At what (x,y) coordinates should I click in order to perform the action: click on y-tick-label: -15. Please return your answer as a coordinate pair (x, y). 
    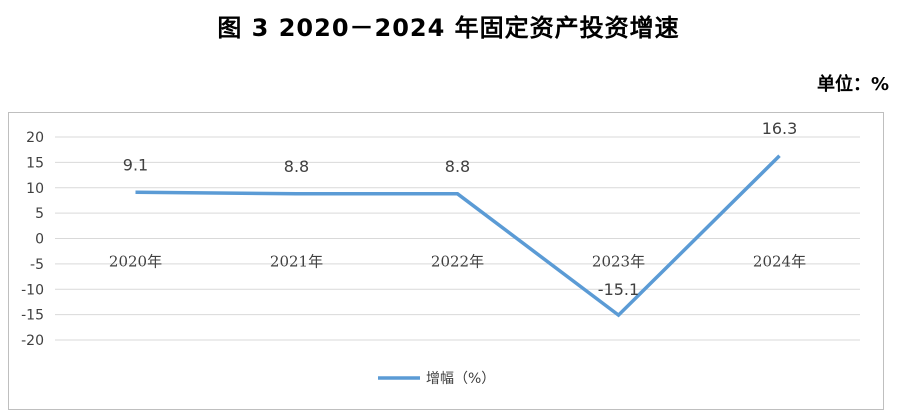
    Looking at the image, I should click on (32, 316).